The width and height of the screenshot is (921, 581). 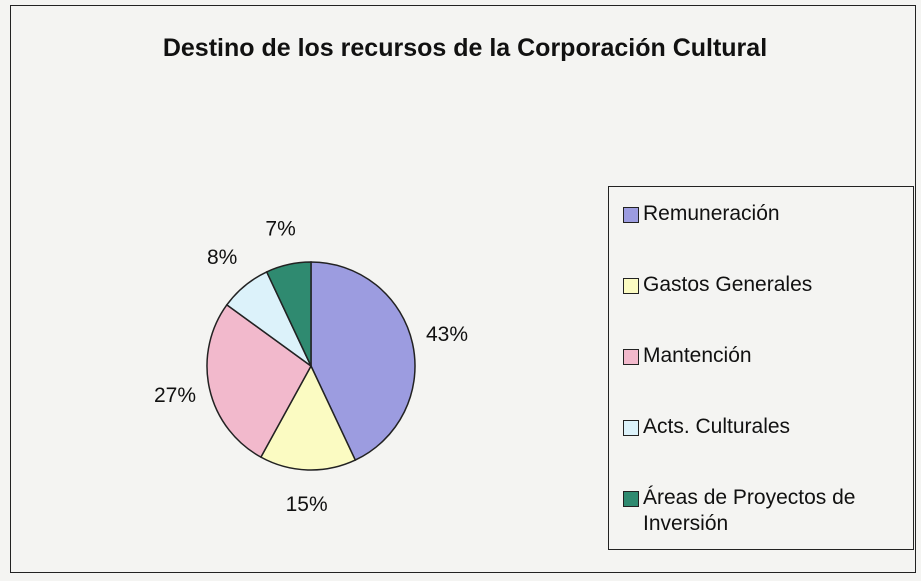 What do you see at coordinates (697, 355) in the screenshot?
I see `legend-label: Mantención` at bounding box center [697, 355].